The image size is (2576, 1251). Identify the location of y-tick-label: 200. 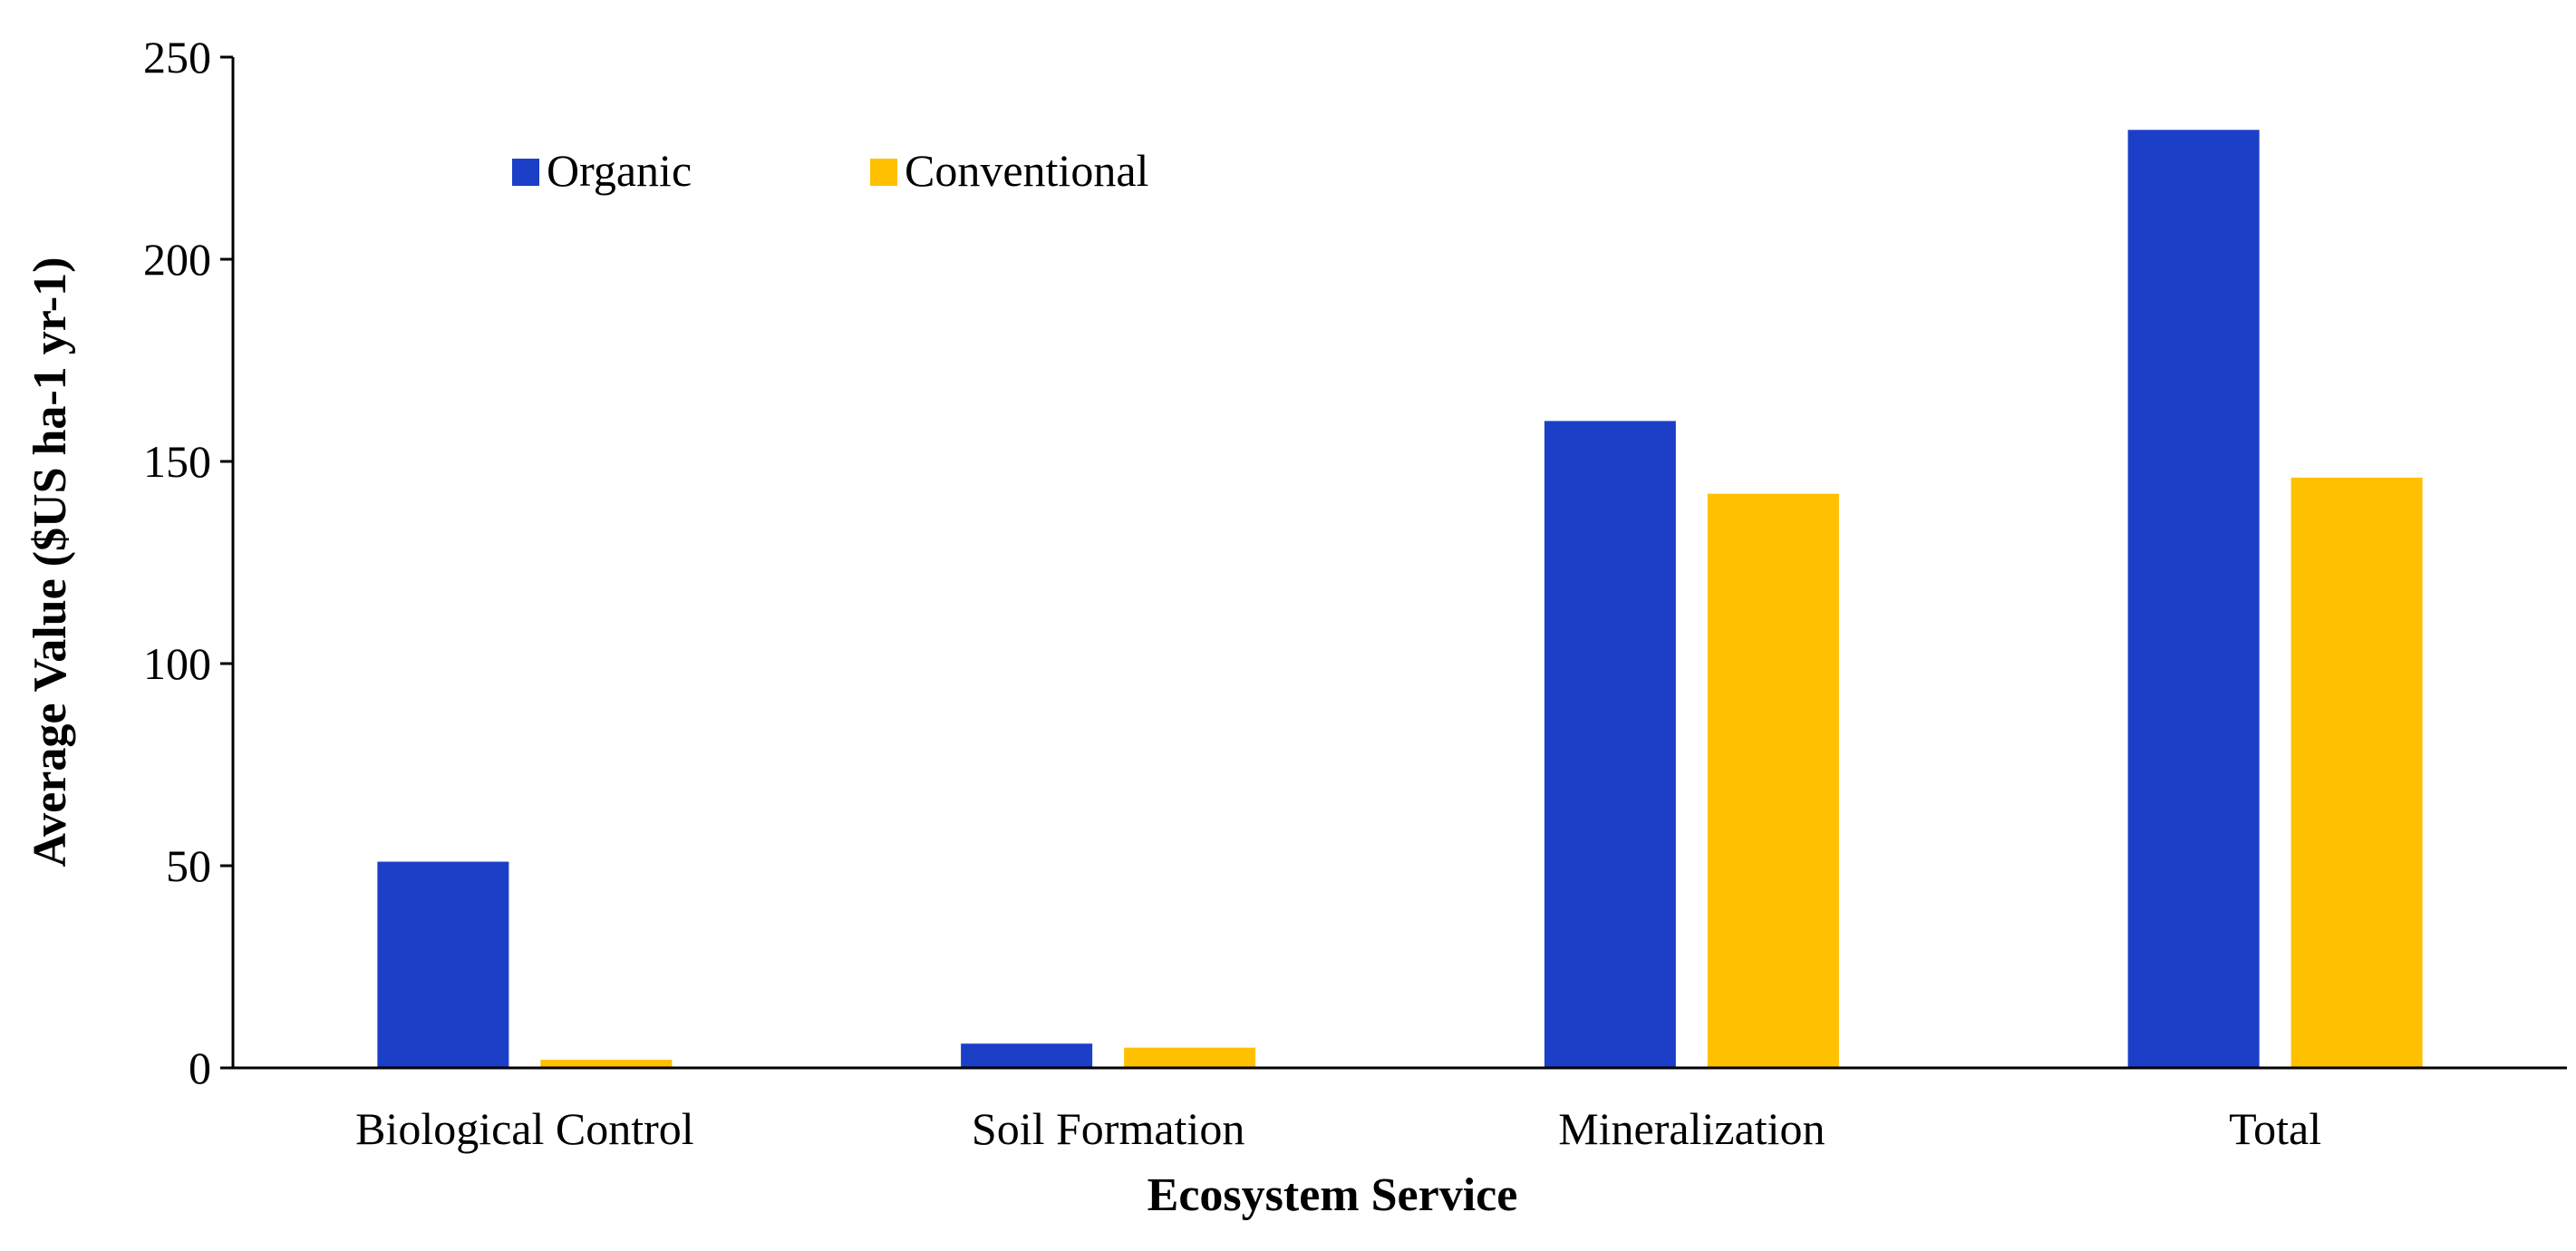
(177, 259).